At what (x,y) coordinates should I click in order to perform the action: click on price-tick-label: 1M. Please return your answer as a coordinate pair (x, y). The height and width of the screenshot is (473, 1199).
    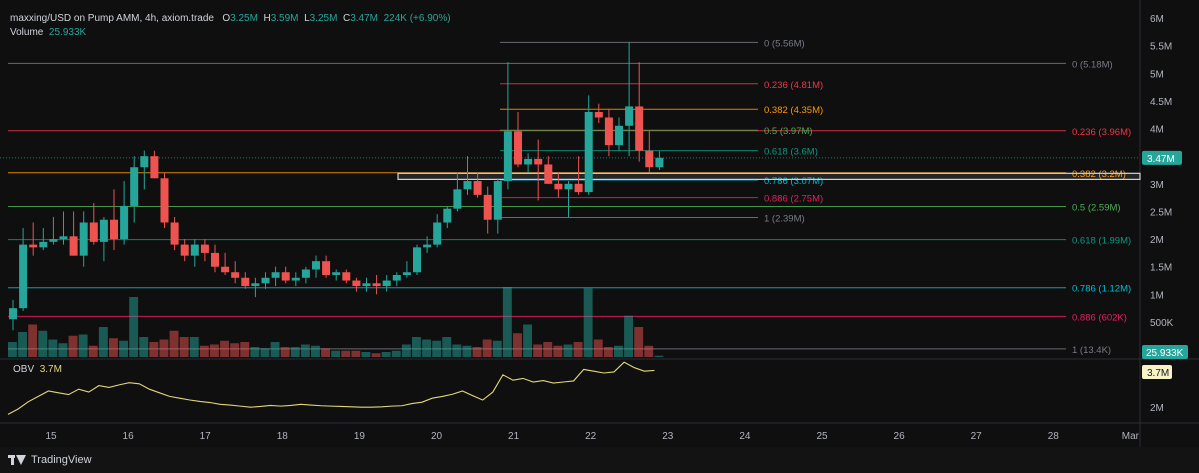
    Looking at the image, I should click on (1157, 295).